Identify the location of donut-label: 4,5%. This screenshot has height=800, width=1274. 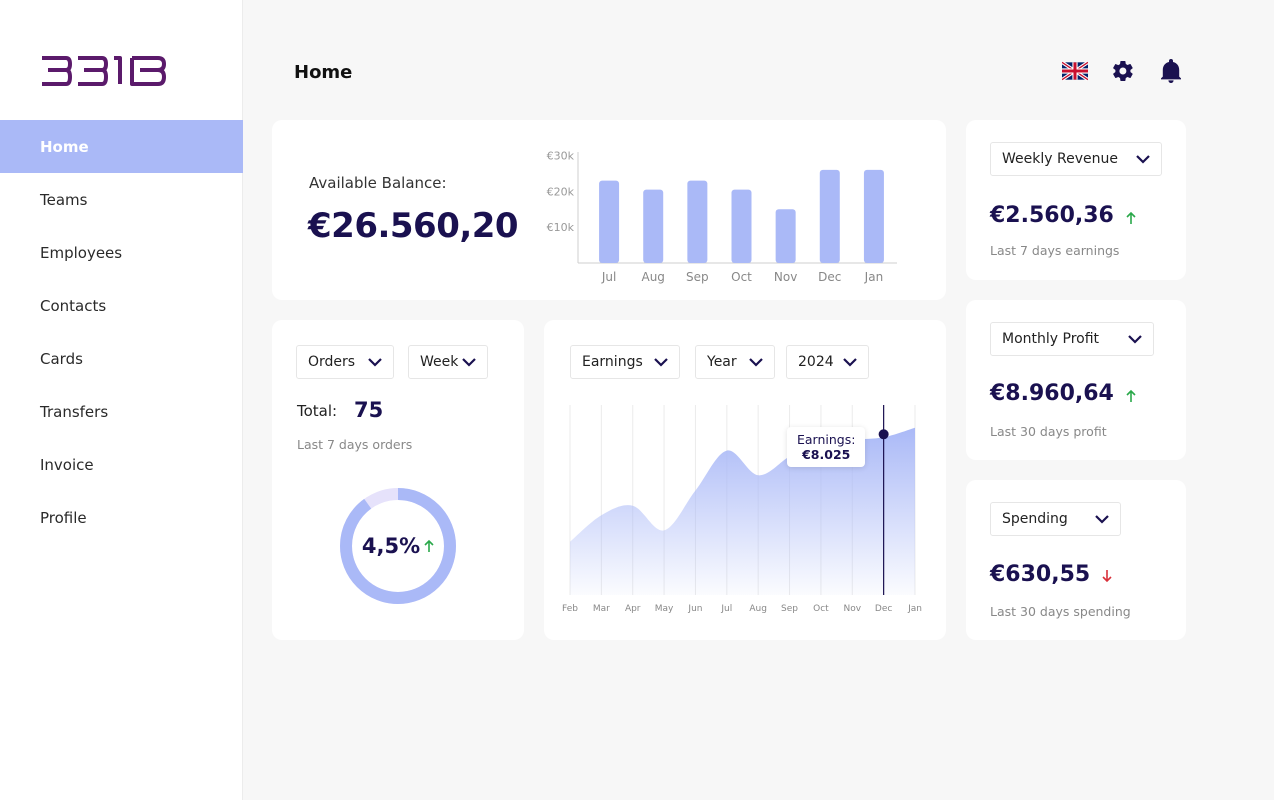
(398, 546).